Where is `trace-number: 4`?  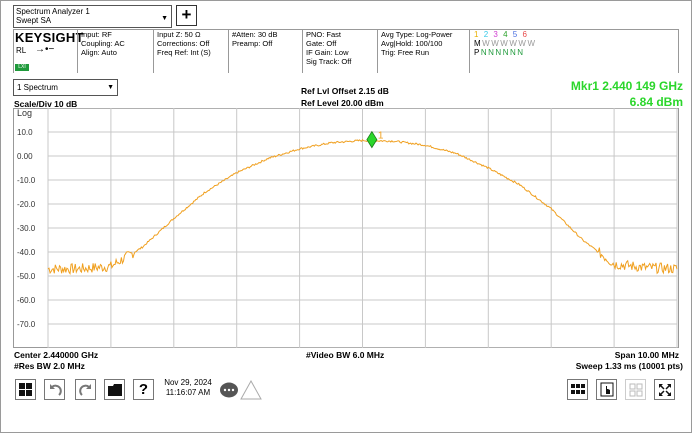
trace-number: 4 is located at coordinates (506, 34).